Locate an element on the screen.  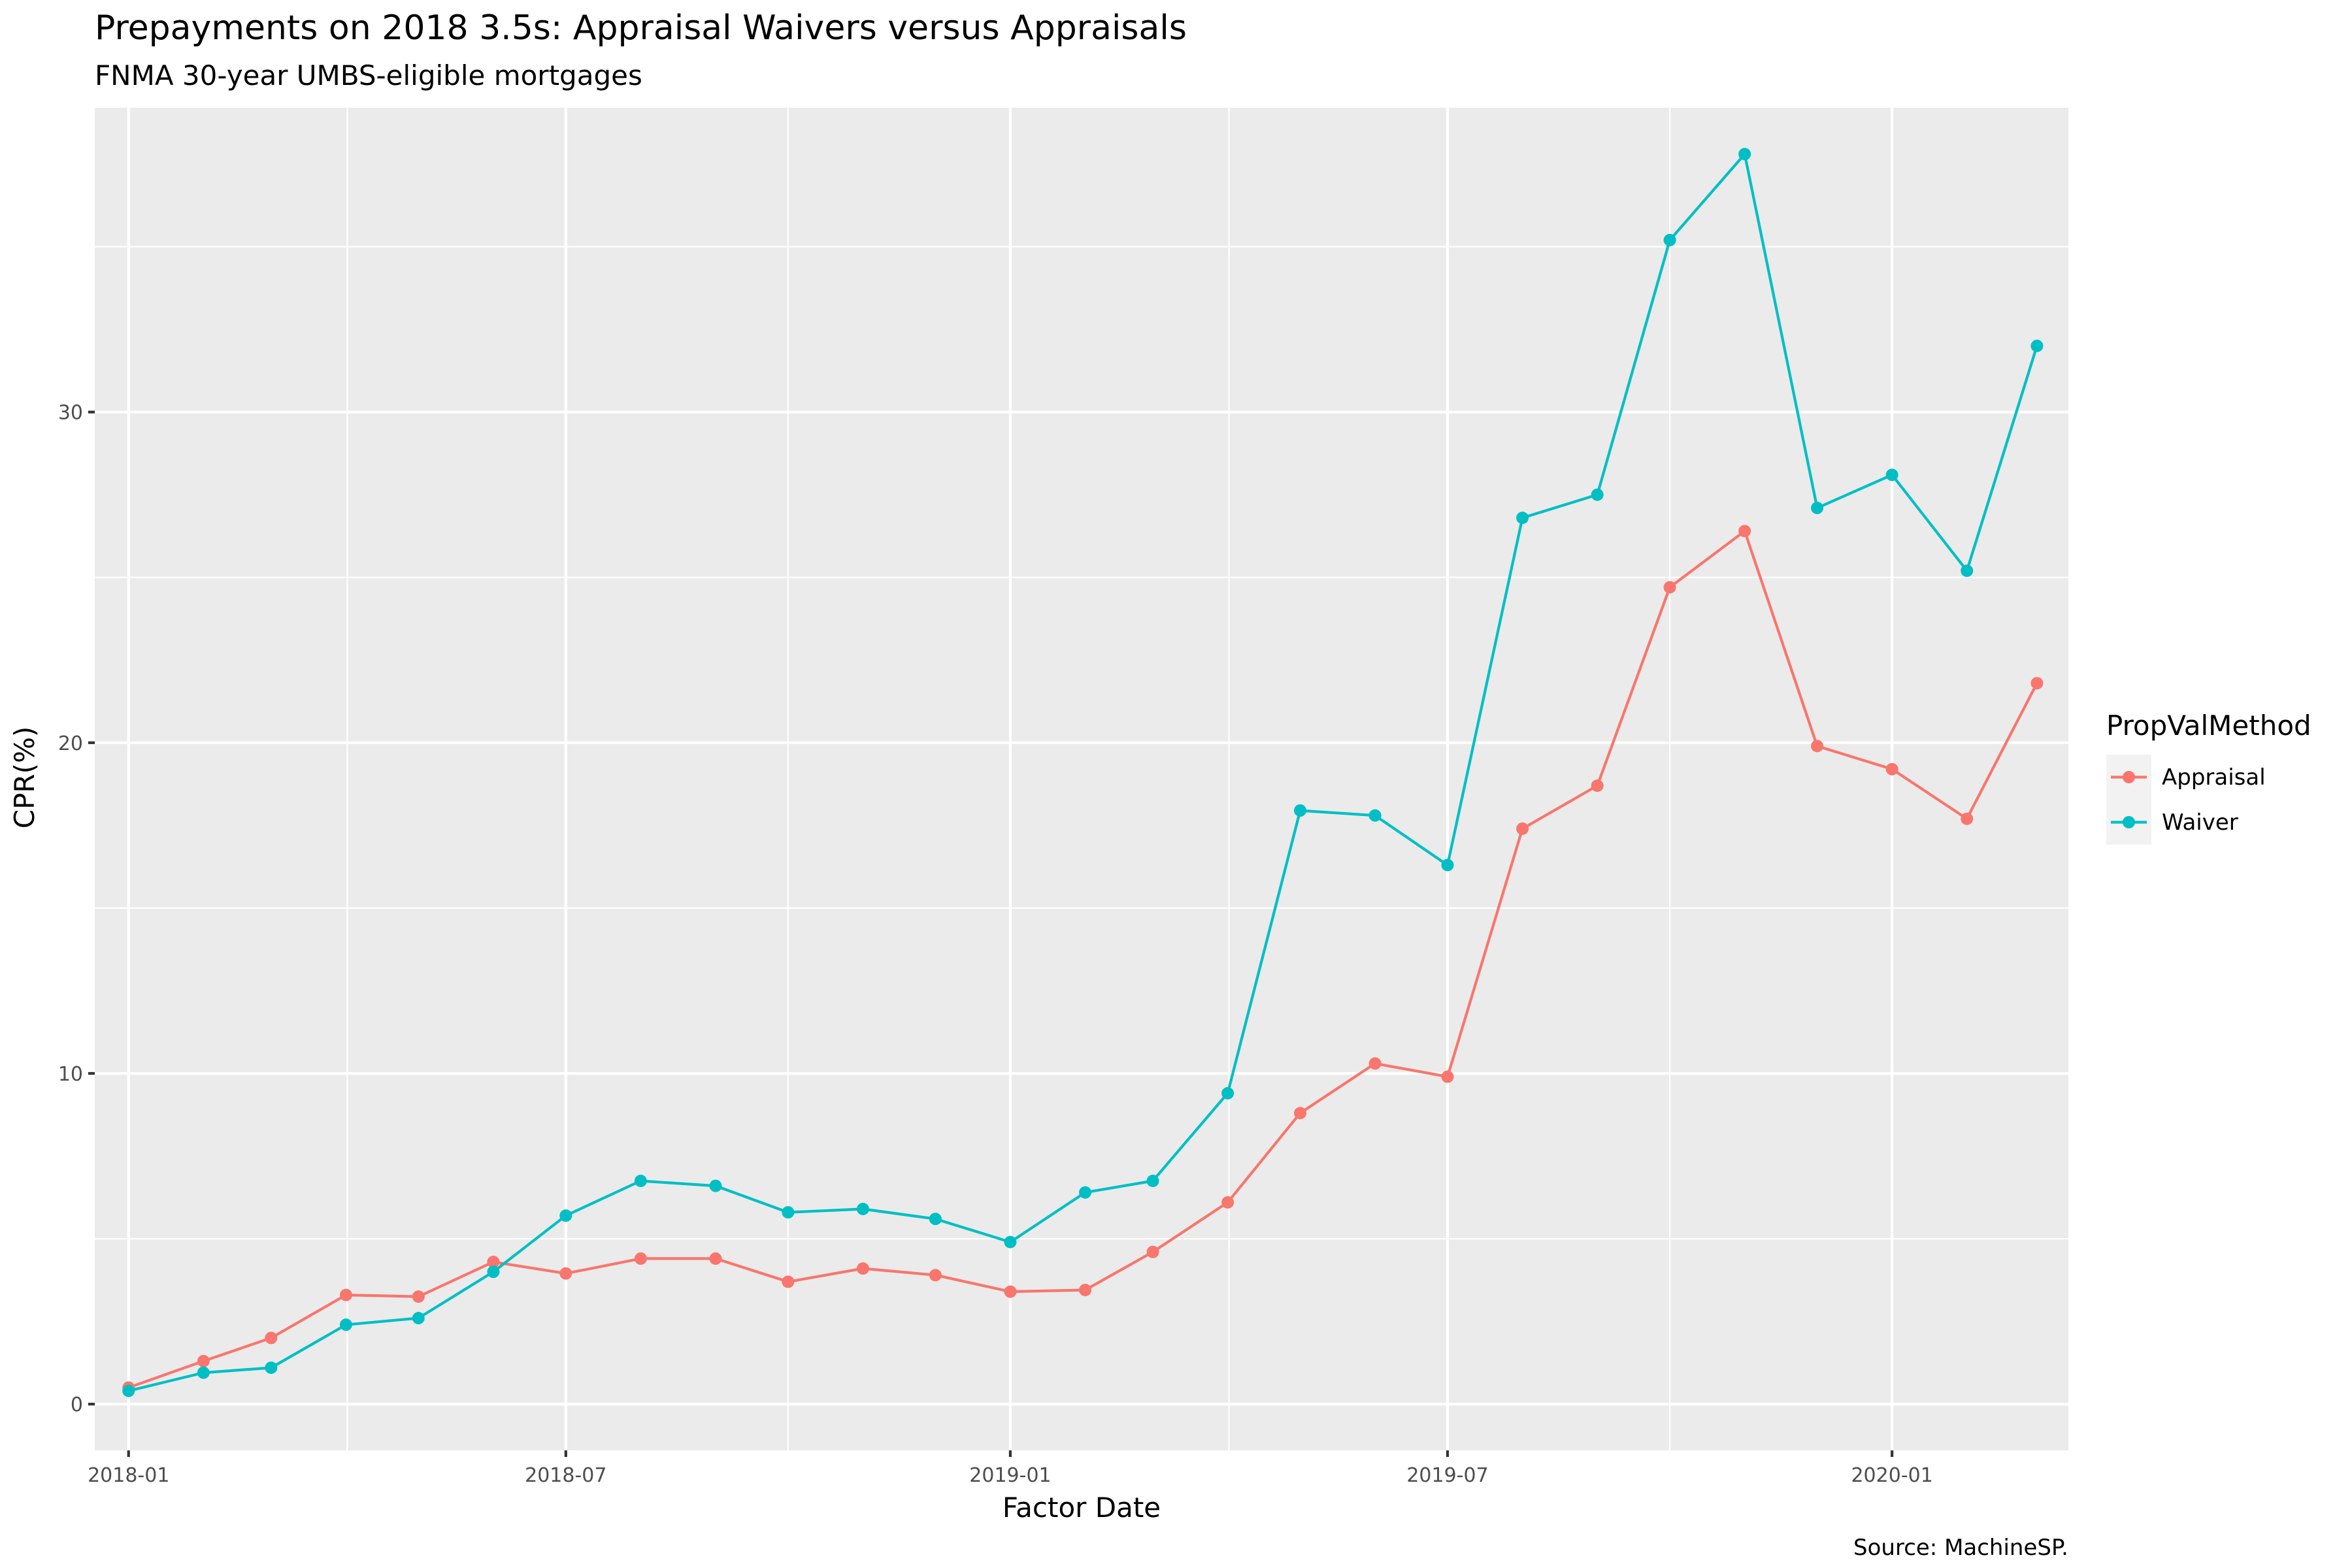
y-axis-title: CPR(%) is located at coordinates (24, 778).